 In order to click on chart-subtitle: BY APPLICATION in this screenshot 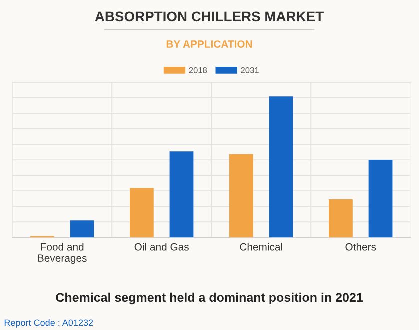, I will do `click(209, 44)`.